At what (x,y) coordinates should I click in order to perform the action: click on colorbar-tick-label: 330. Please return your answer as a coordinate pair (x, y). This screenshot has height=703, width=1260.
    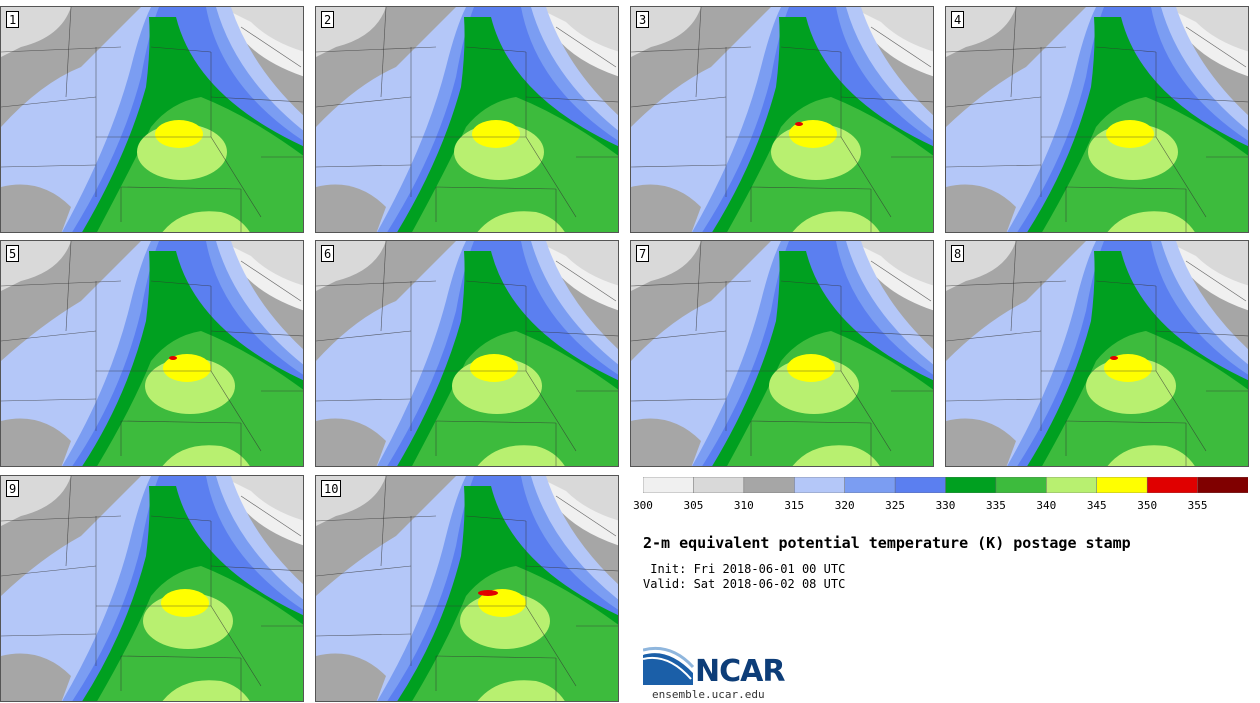
    Looking at the image, I should click on (945, 505).